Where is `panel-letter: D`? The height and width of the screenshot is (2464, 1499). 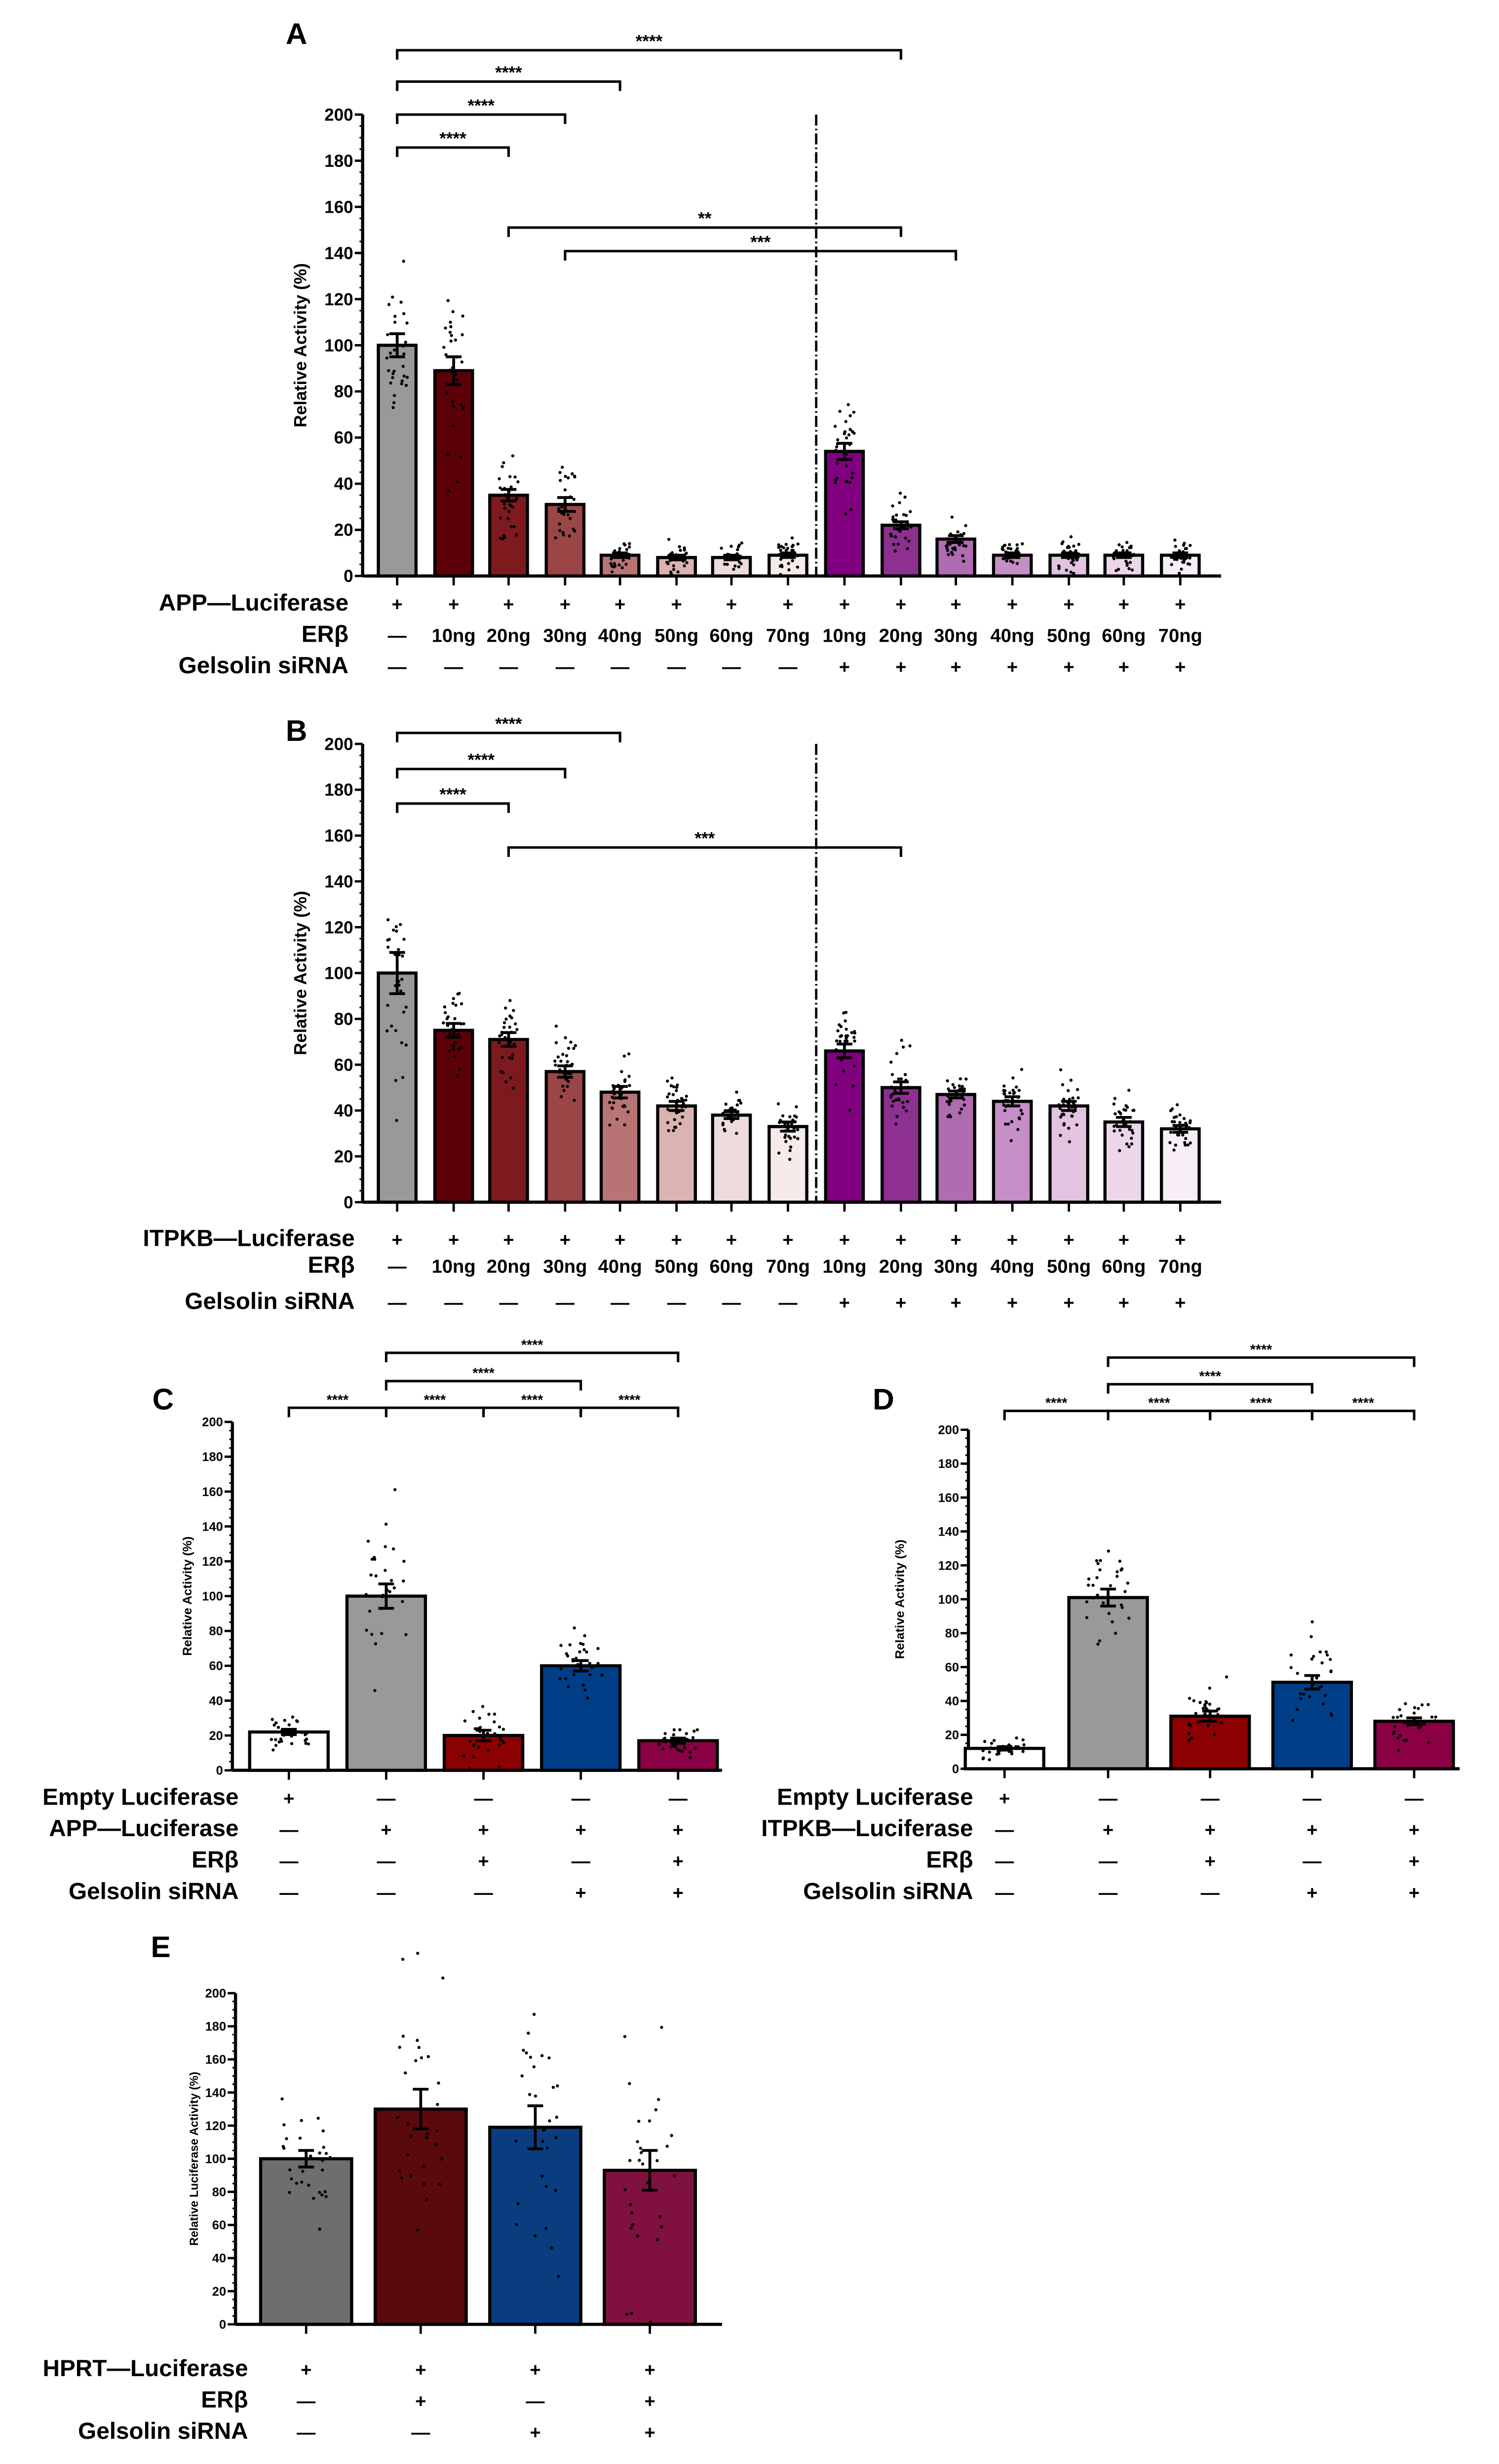 panel-letter: D is located at coordinates (884, 1399).